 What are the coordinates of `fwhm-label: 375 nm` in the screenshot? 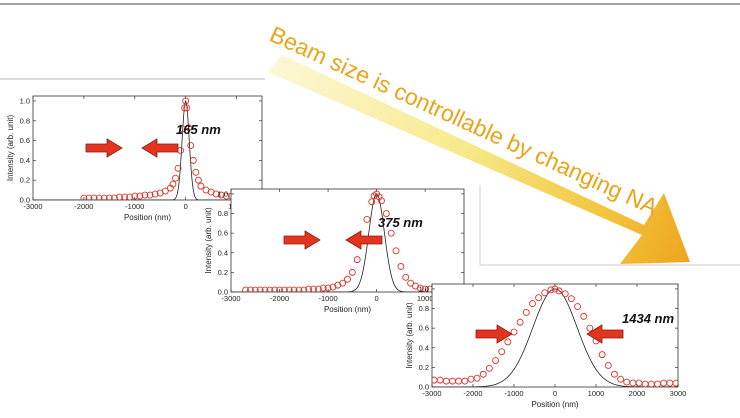 It's located at (400, 222).